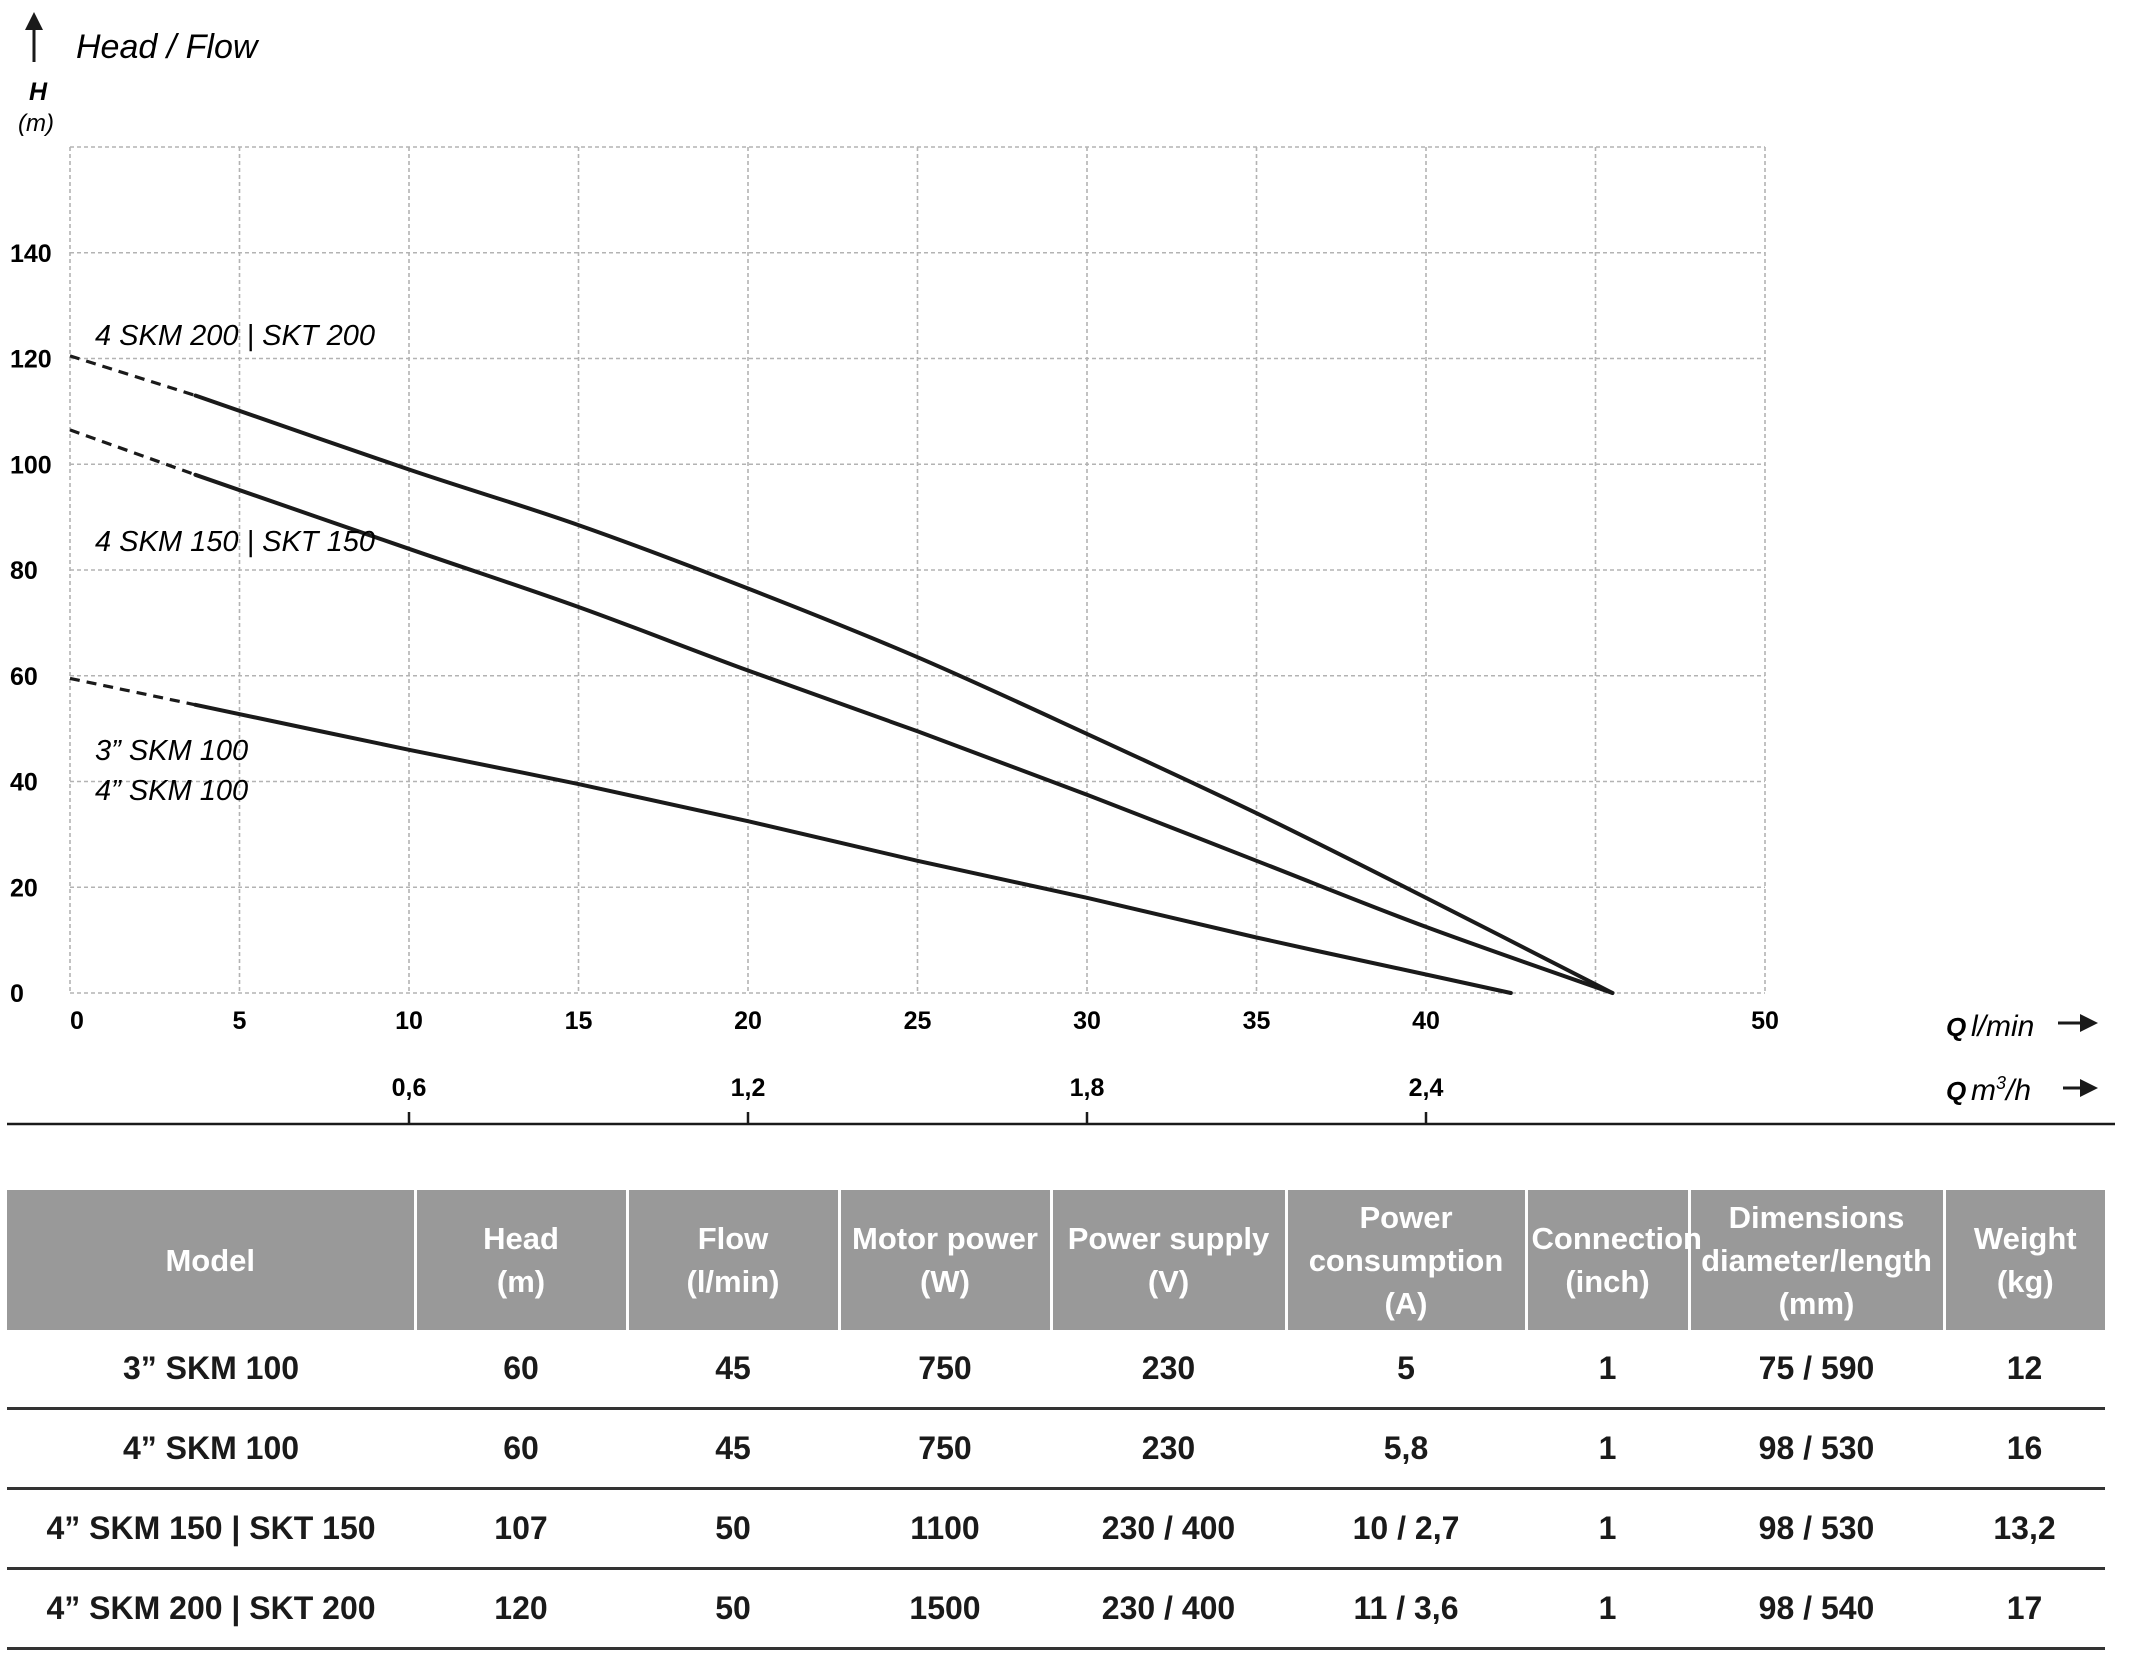  What do you see at coordinates (17, 994) in the screenshot?
I see `y-tick-label: 0` at bounding box center [17, 994].